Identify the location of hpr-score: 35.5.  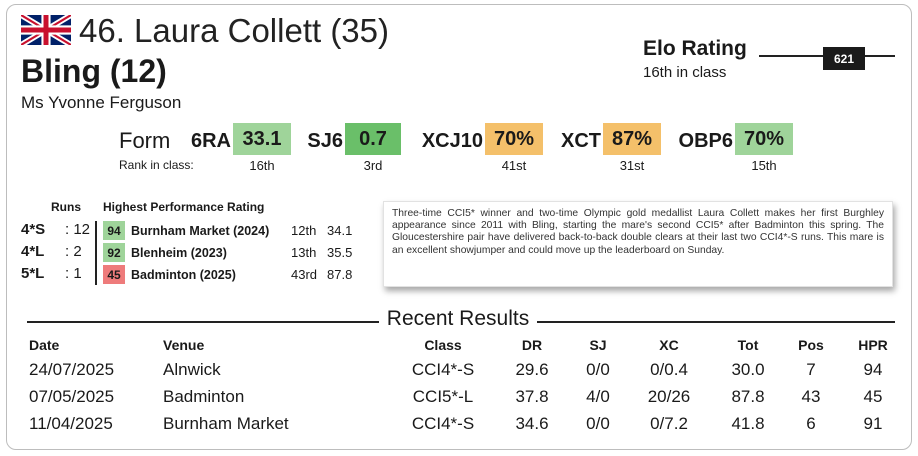
(340, 252).